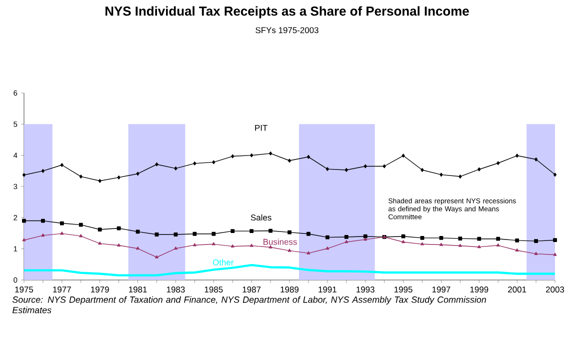 The image size is (575, 340). Describe the element at coordinates (289, 289) in the screenshot. I see `x-tick-label: 1989` at that location.